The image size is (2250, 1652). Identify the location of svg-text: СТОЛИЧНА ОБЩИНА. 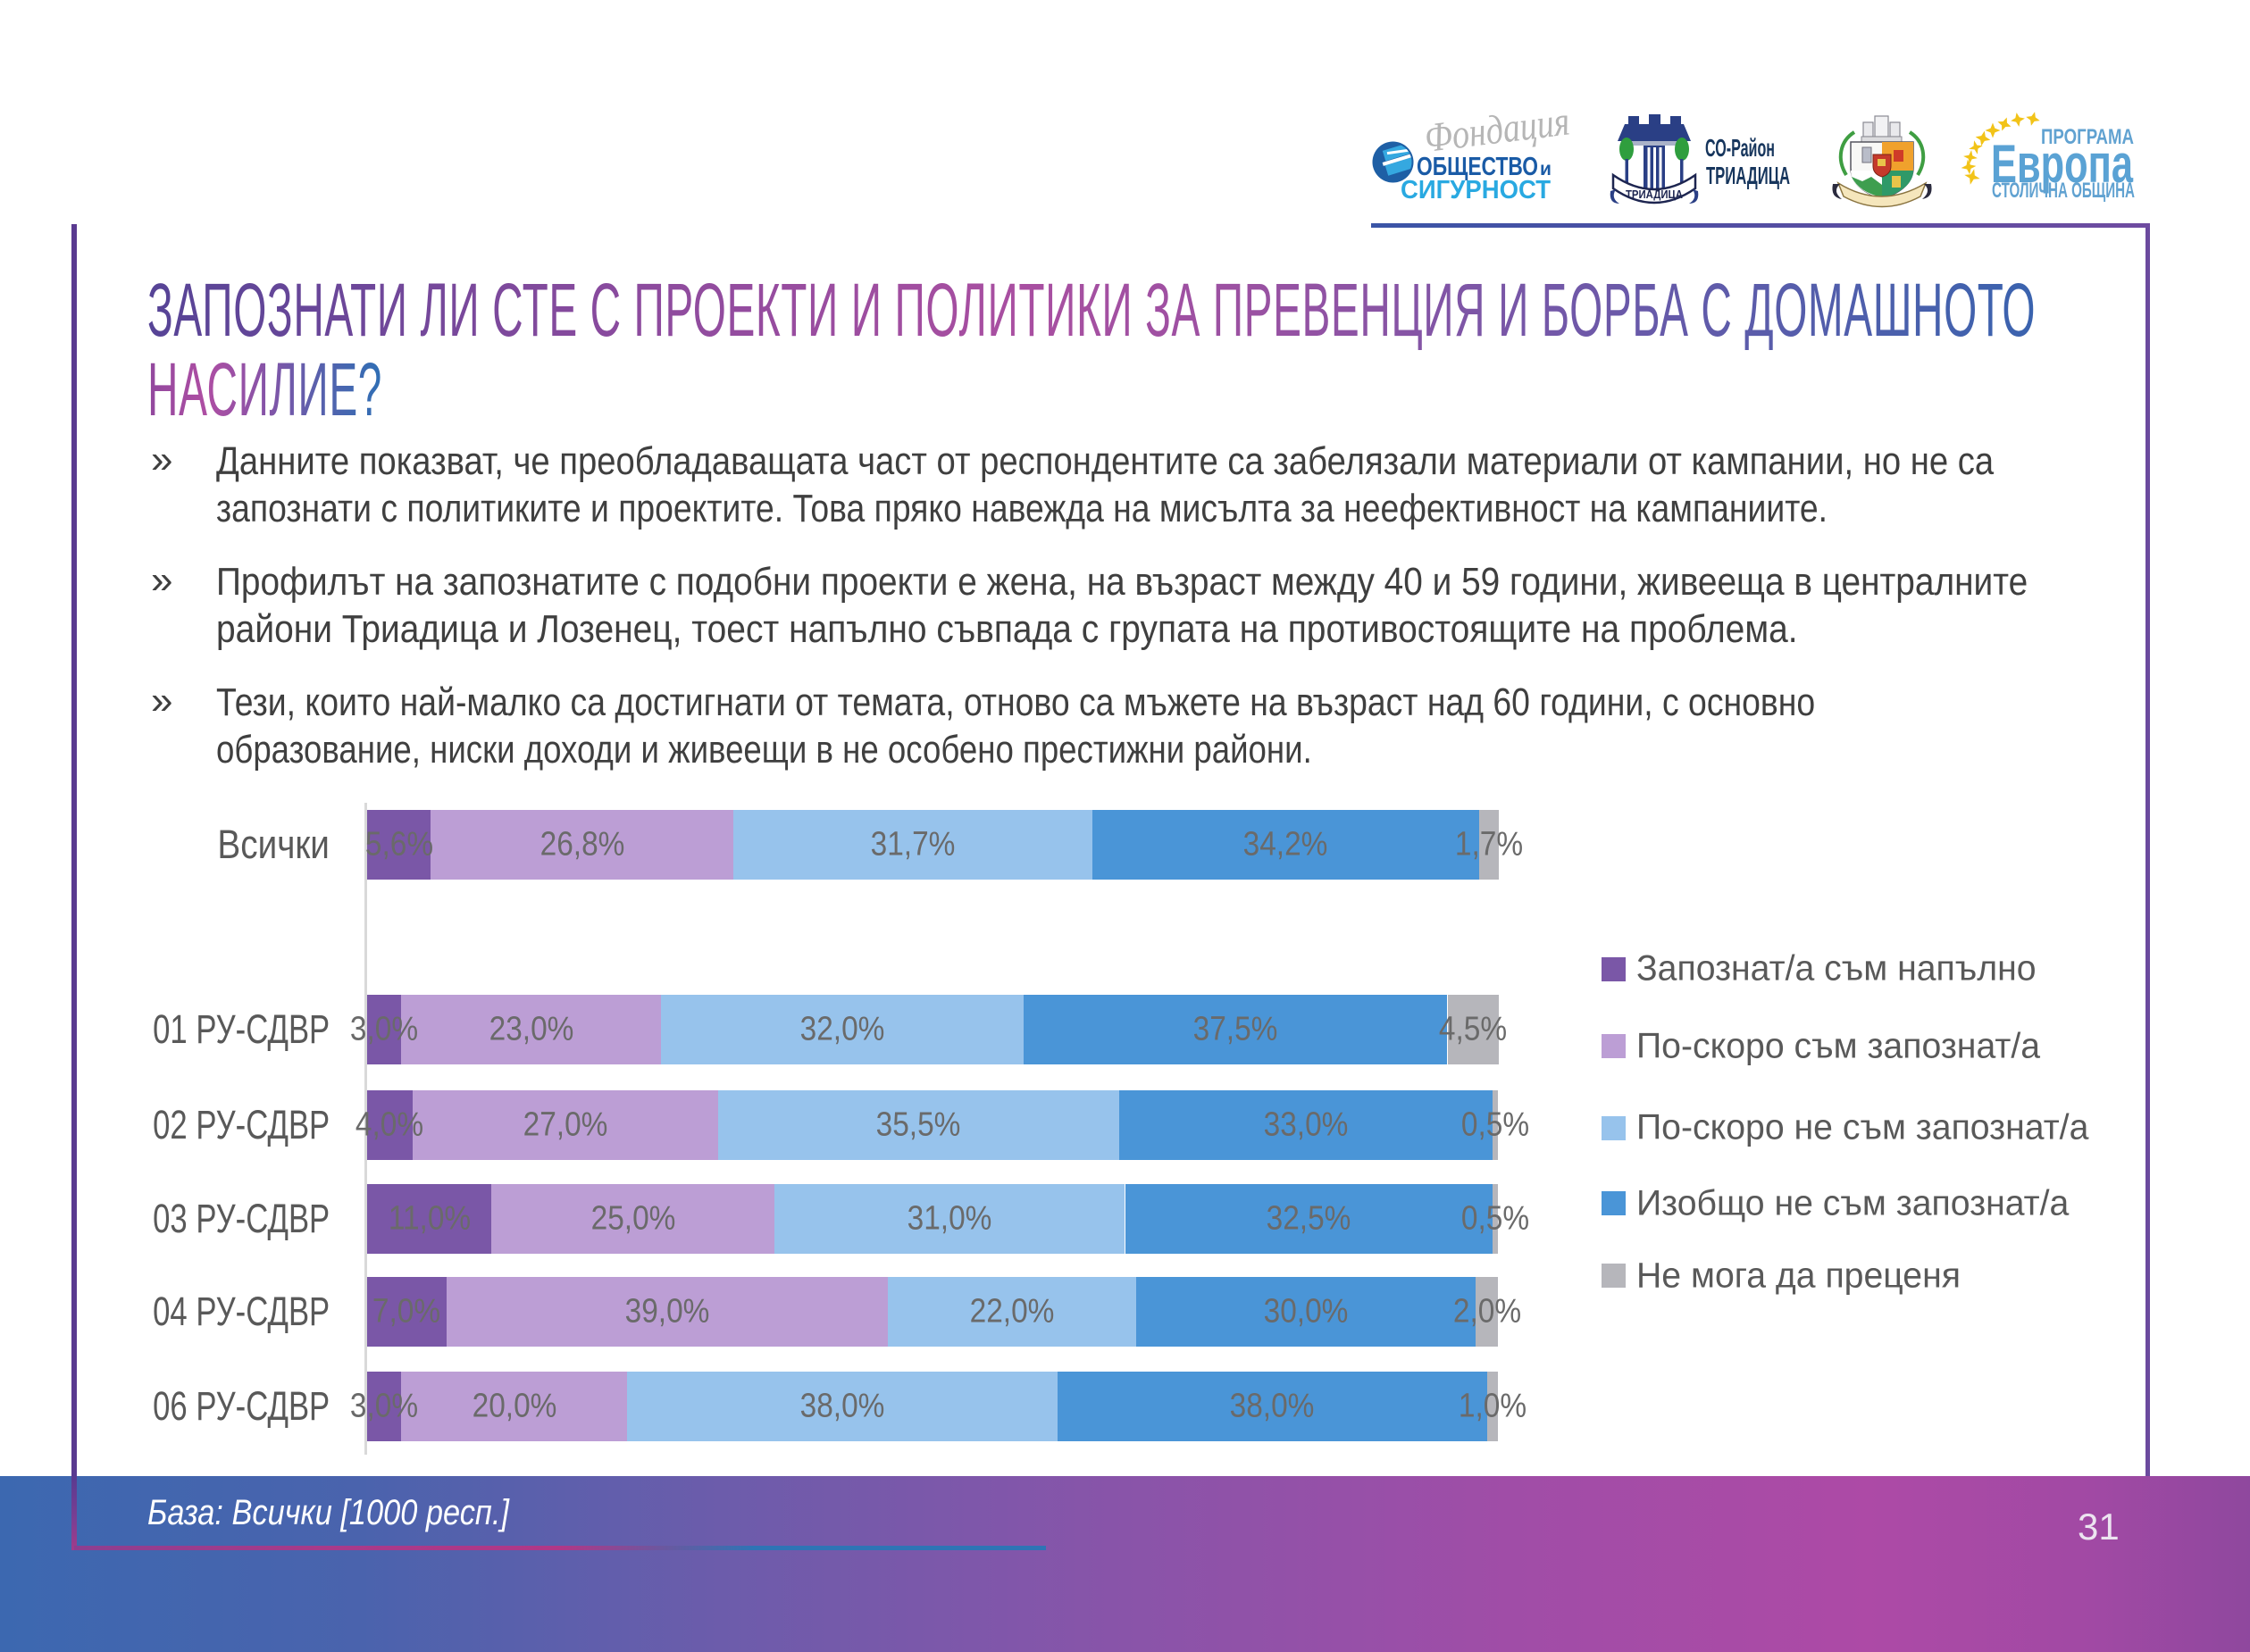
(2063, 191).